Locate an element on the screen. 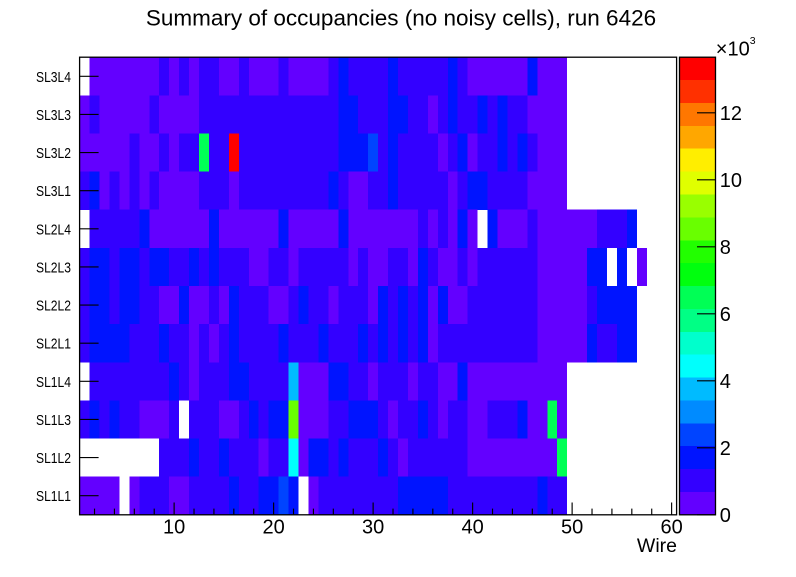  svg-text: 40 is located at coordinates (472, 528).